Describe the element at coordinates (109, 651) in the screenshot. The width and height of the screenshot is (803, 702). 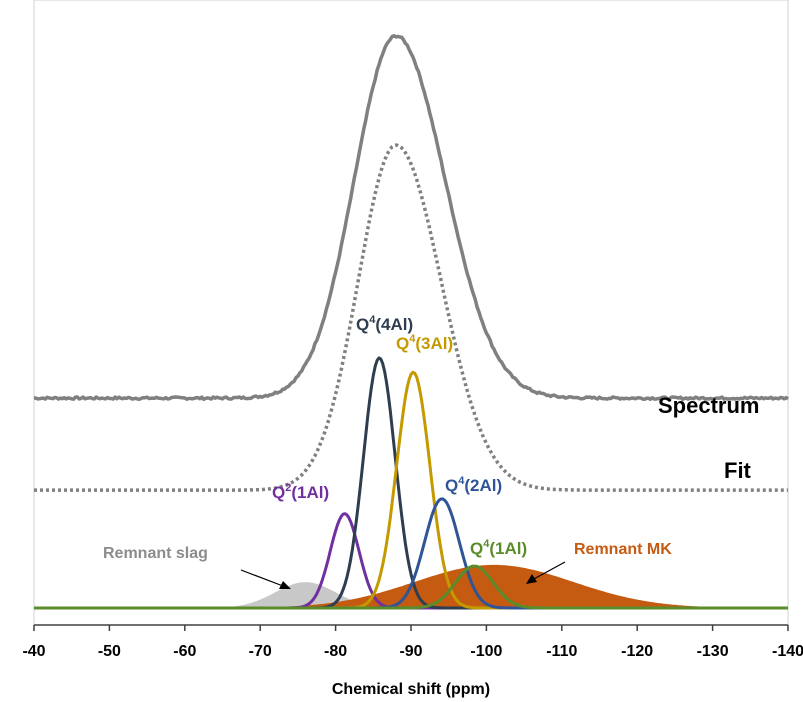
I see `x-tick-label: -50` at that location.